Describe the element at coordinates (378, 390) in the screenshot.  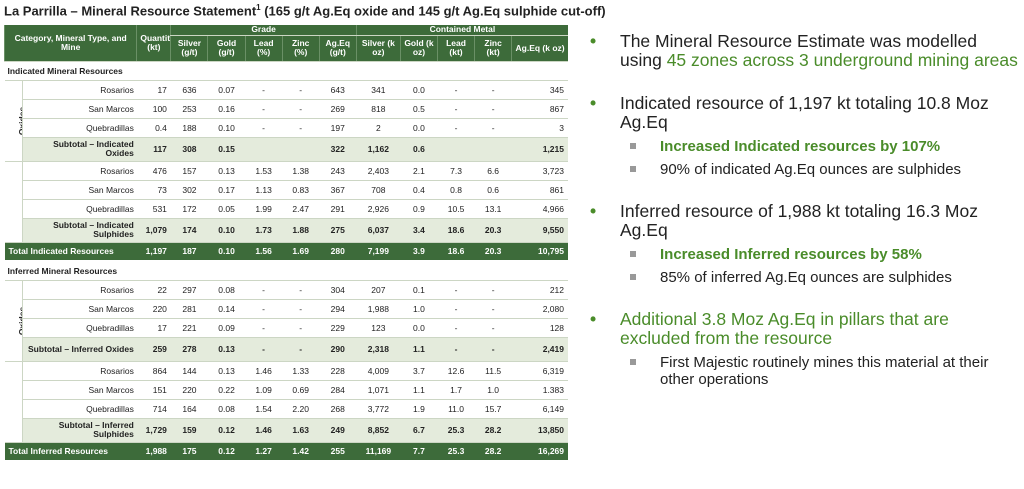
I see `table-cell: 1,071` at that location.